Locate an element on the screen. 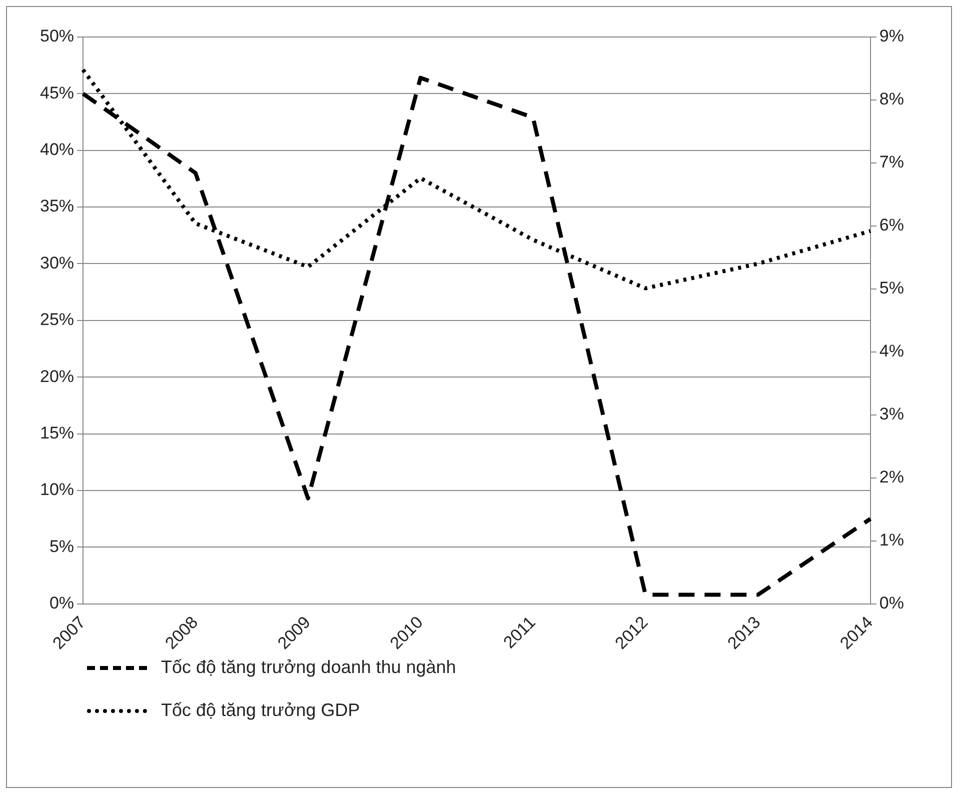  y2-tick-label: 7% is located at coordinates (891, 162).